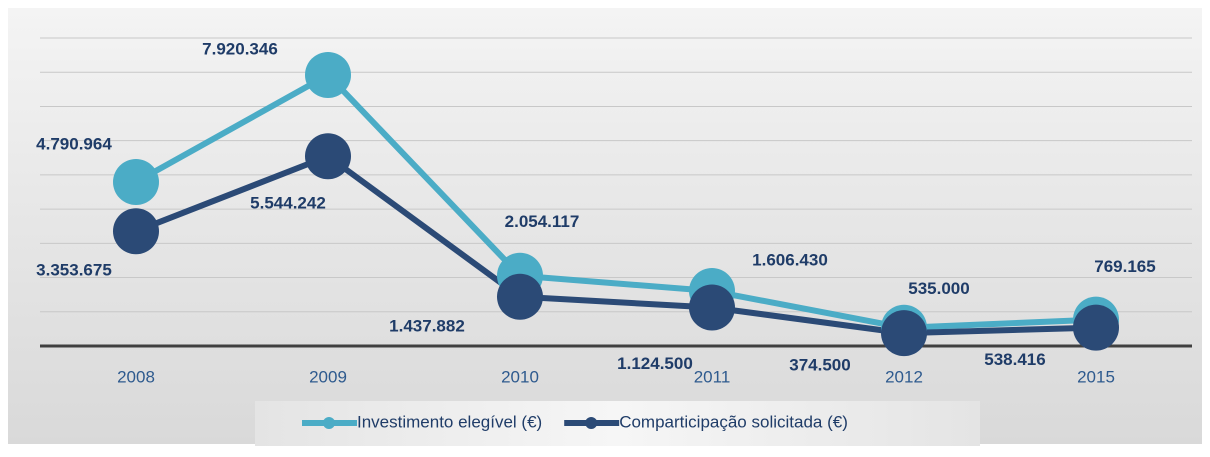 This screenshot has width=1210, height=457. What do you see at coordinates (449, 421) in the screenshot?
I see `legend-label: Investimento elegível (€)` at bounding box center [449, 421].